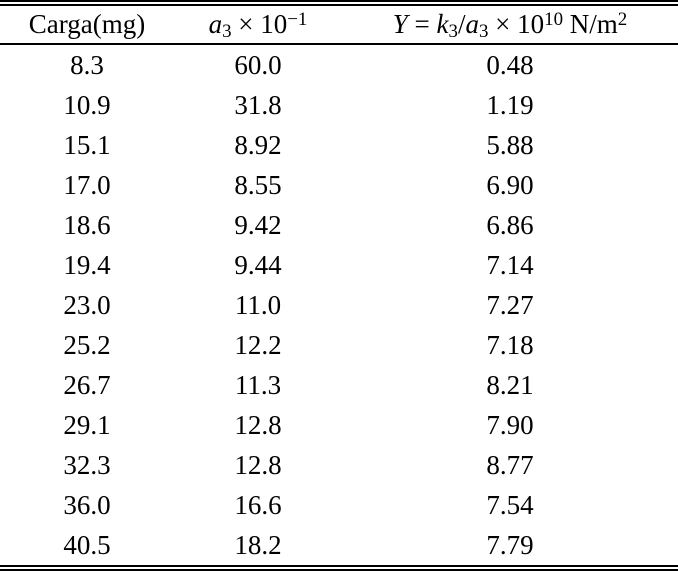 The height and width of the screenshot is (574, 678). What do you see at coordinates (87, 145) in the screenshot?
I see `table-cell: 15.1` at bounding box center [87, 145].